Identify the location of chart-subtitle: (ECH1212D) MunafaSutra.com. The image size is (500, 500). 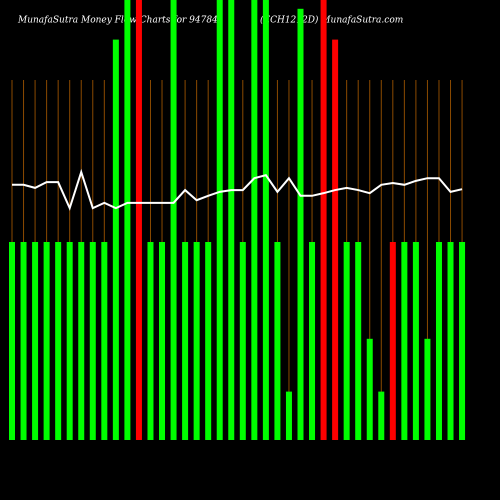
(331, 20).